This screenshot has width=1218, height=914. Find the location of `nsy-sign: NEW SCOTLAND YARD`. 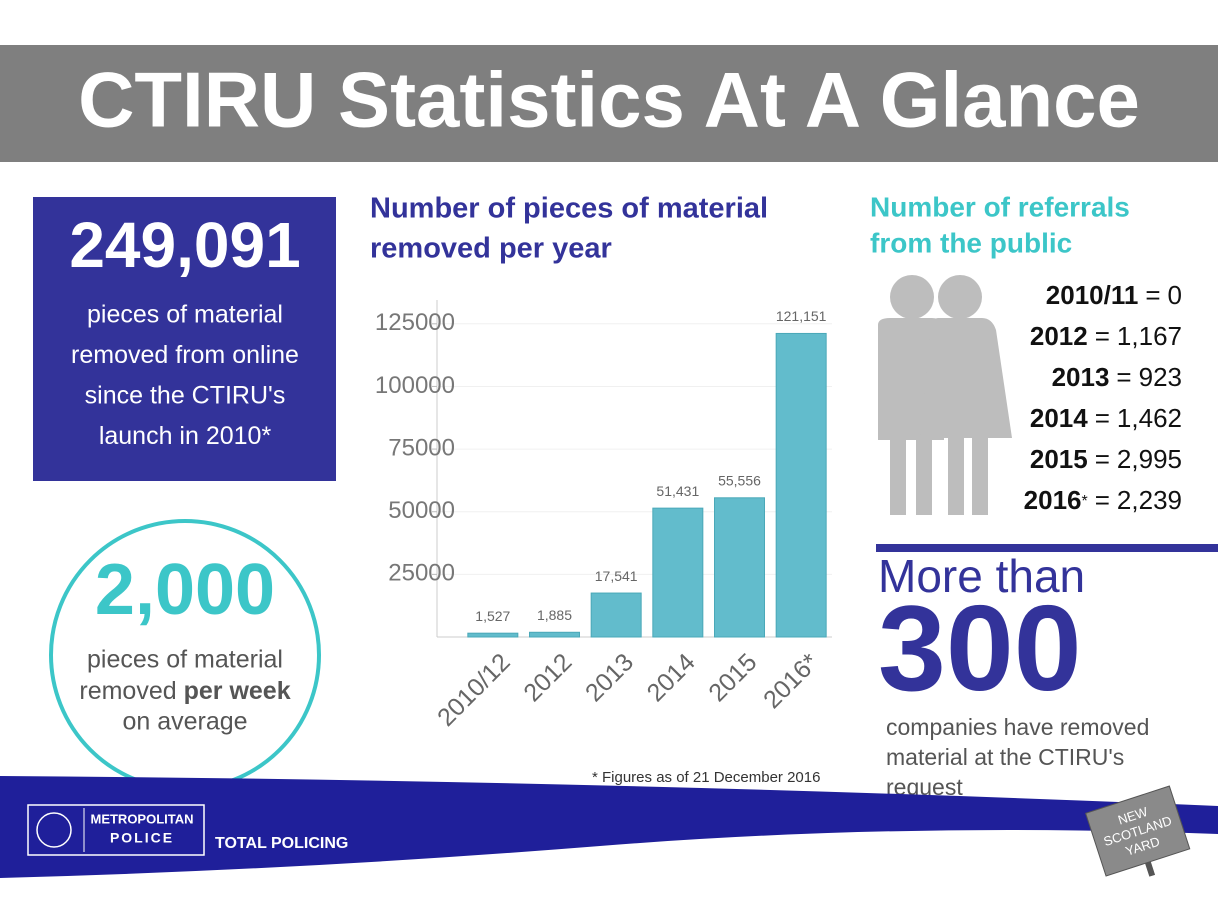

nsy-sign: NEW SCOTLAND YARD is located at coordinates (1138, 831).